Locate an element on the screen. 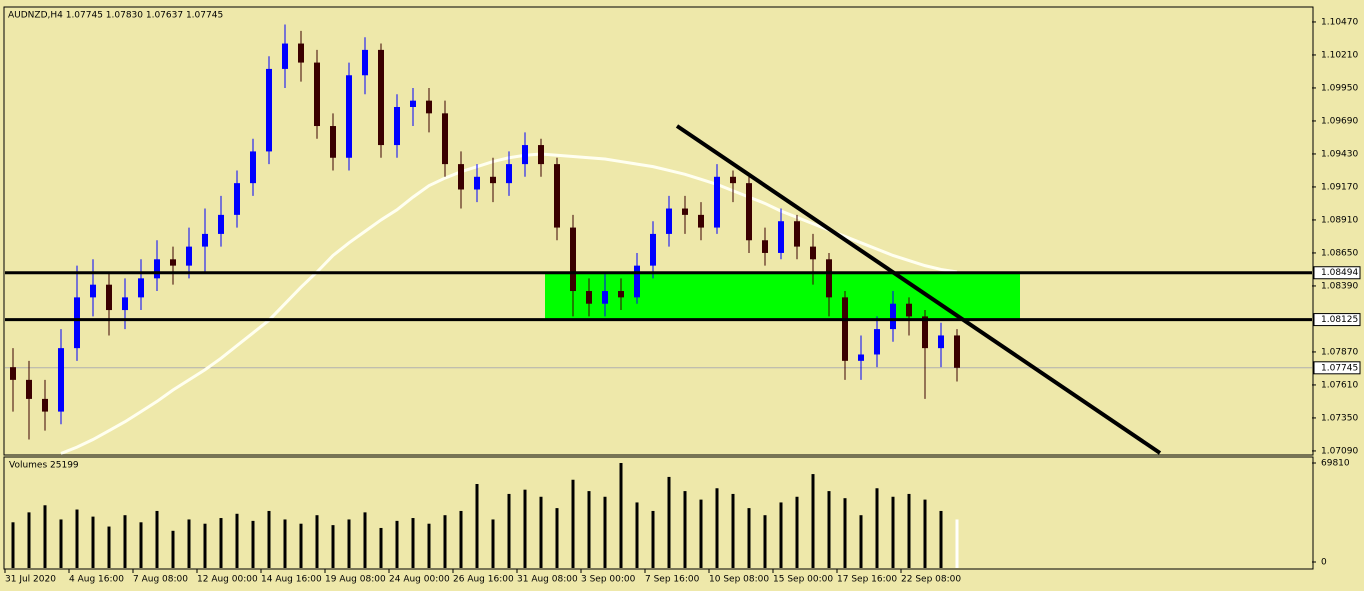 This screenshot has width=1364, height=591. y-tick-label: 1.10470 is located at coordinates (1339, 22).